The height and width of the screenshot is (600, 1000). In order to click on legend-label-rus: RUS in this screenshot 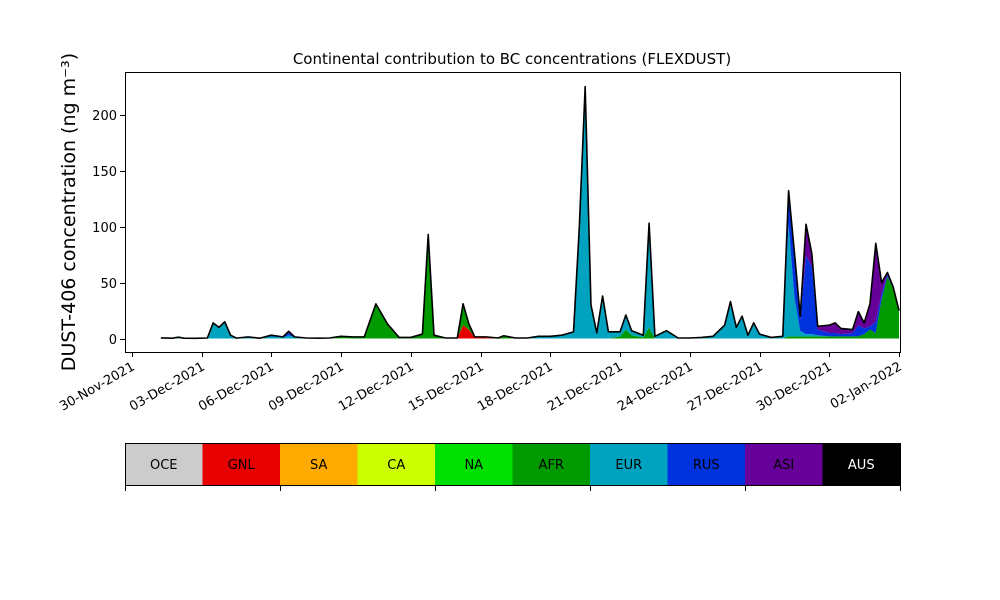, I will do `click(706, 465)`.